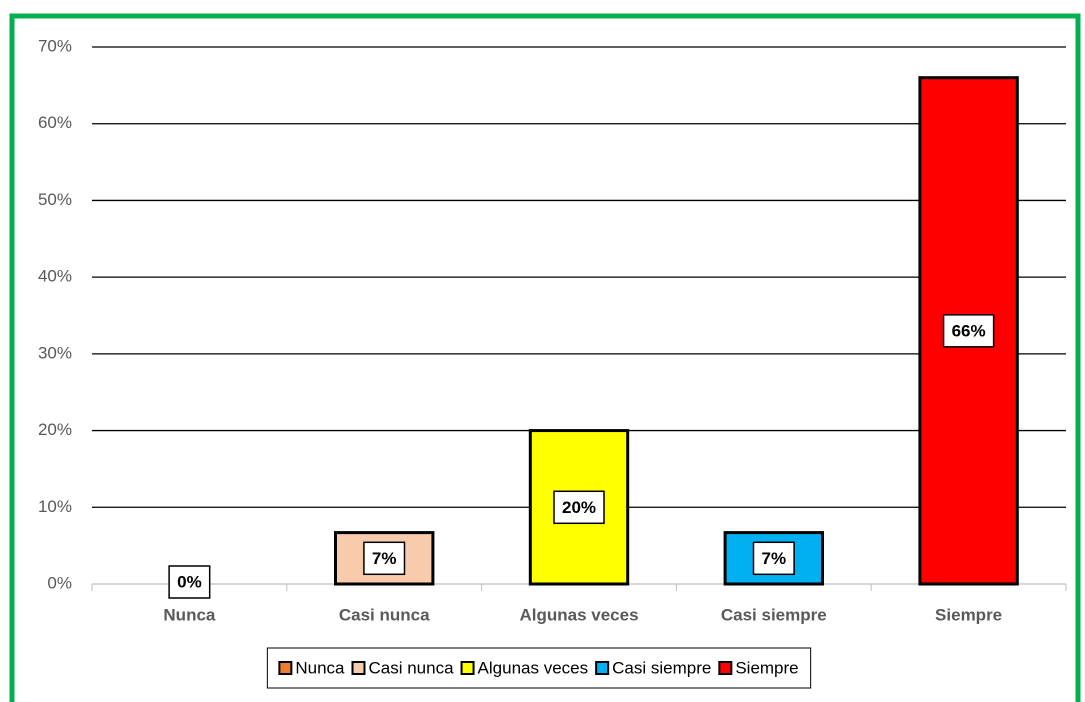 This screenshot has width=1085, height=702. I want to click on x-tick-label: Nunca, so click(189, 614).